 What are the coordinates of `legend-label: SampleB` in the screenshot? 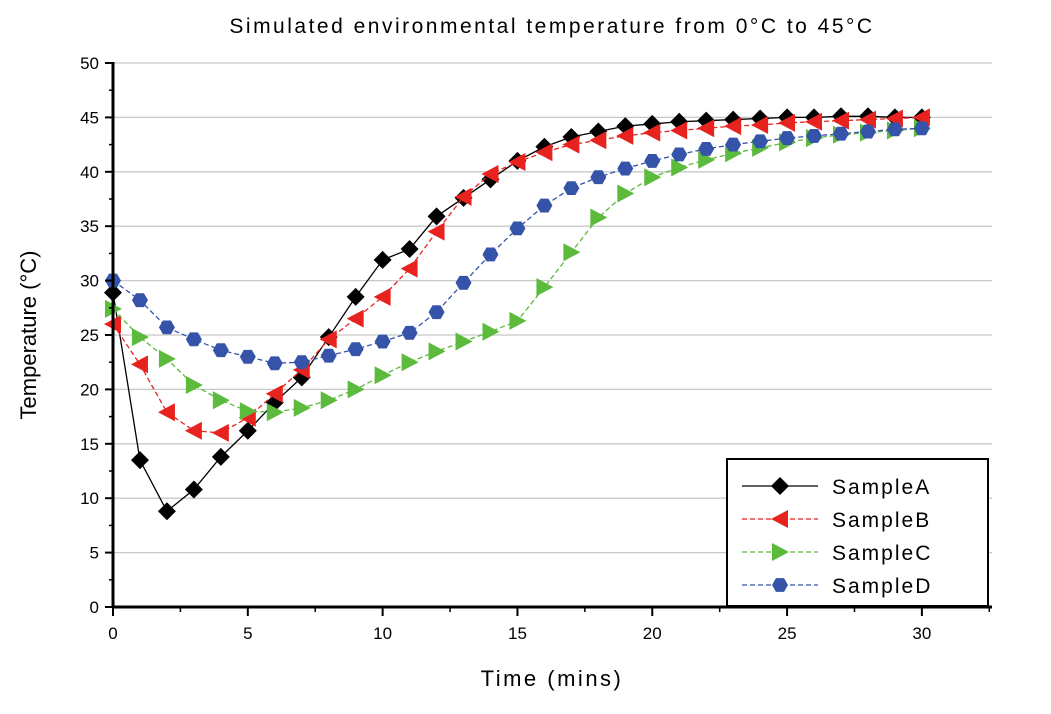 It's located at (881, 520).